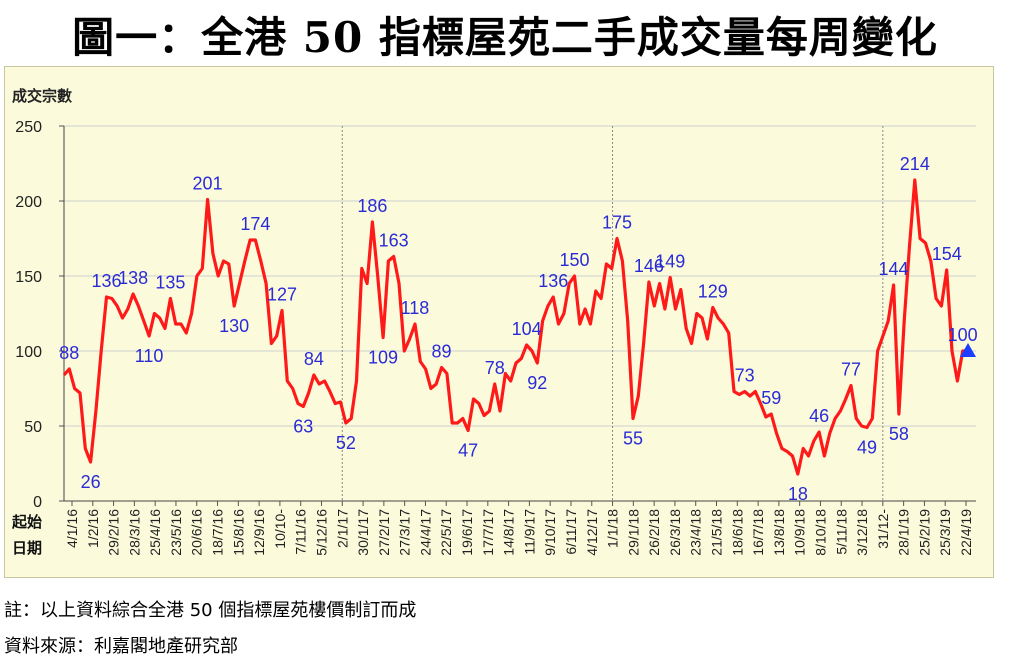 The height and width of the screenshot is (666, 1010). Describe the element at coordinates (867, 448) in the screenshot. I see `data-label: 49` at that location.